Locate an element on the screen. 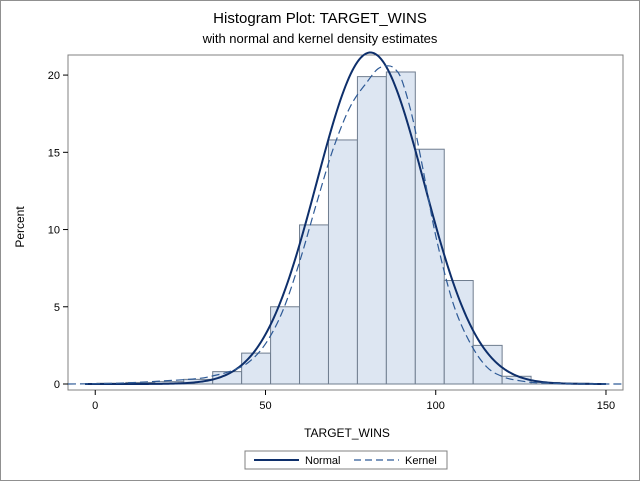 This screenshot has width=640, height=481. chart-title: Histogram Plot: TARGET_WINS is located at coordinates (320, 18).